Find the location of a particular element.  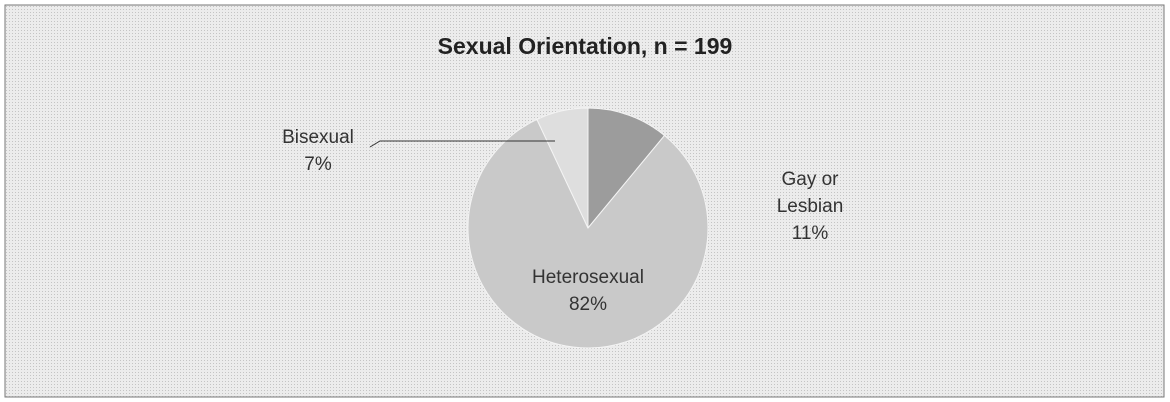

slice-label: Heterosexual 82% is located at coordinates (588, 291).